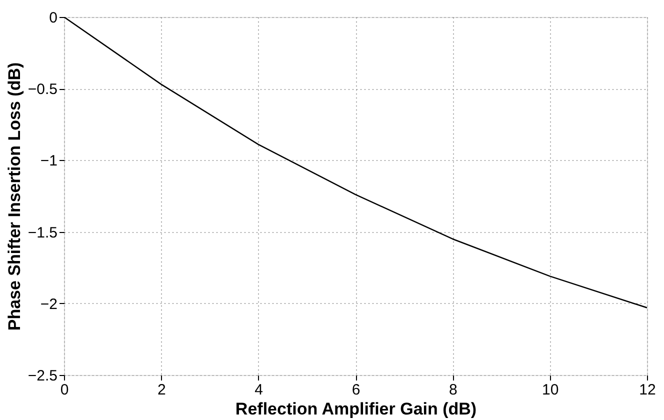  What do you see at coordinates (453, 390) in the screenshot?
I see `x-tick-label: 8` at bounding box center [453, 390].